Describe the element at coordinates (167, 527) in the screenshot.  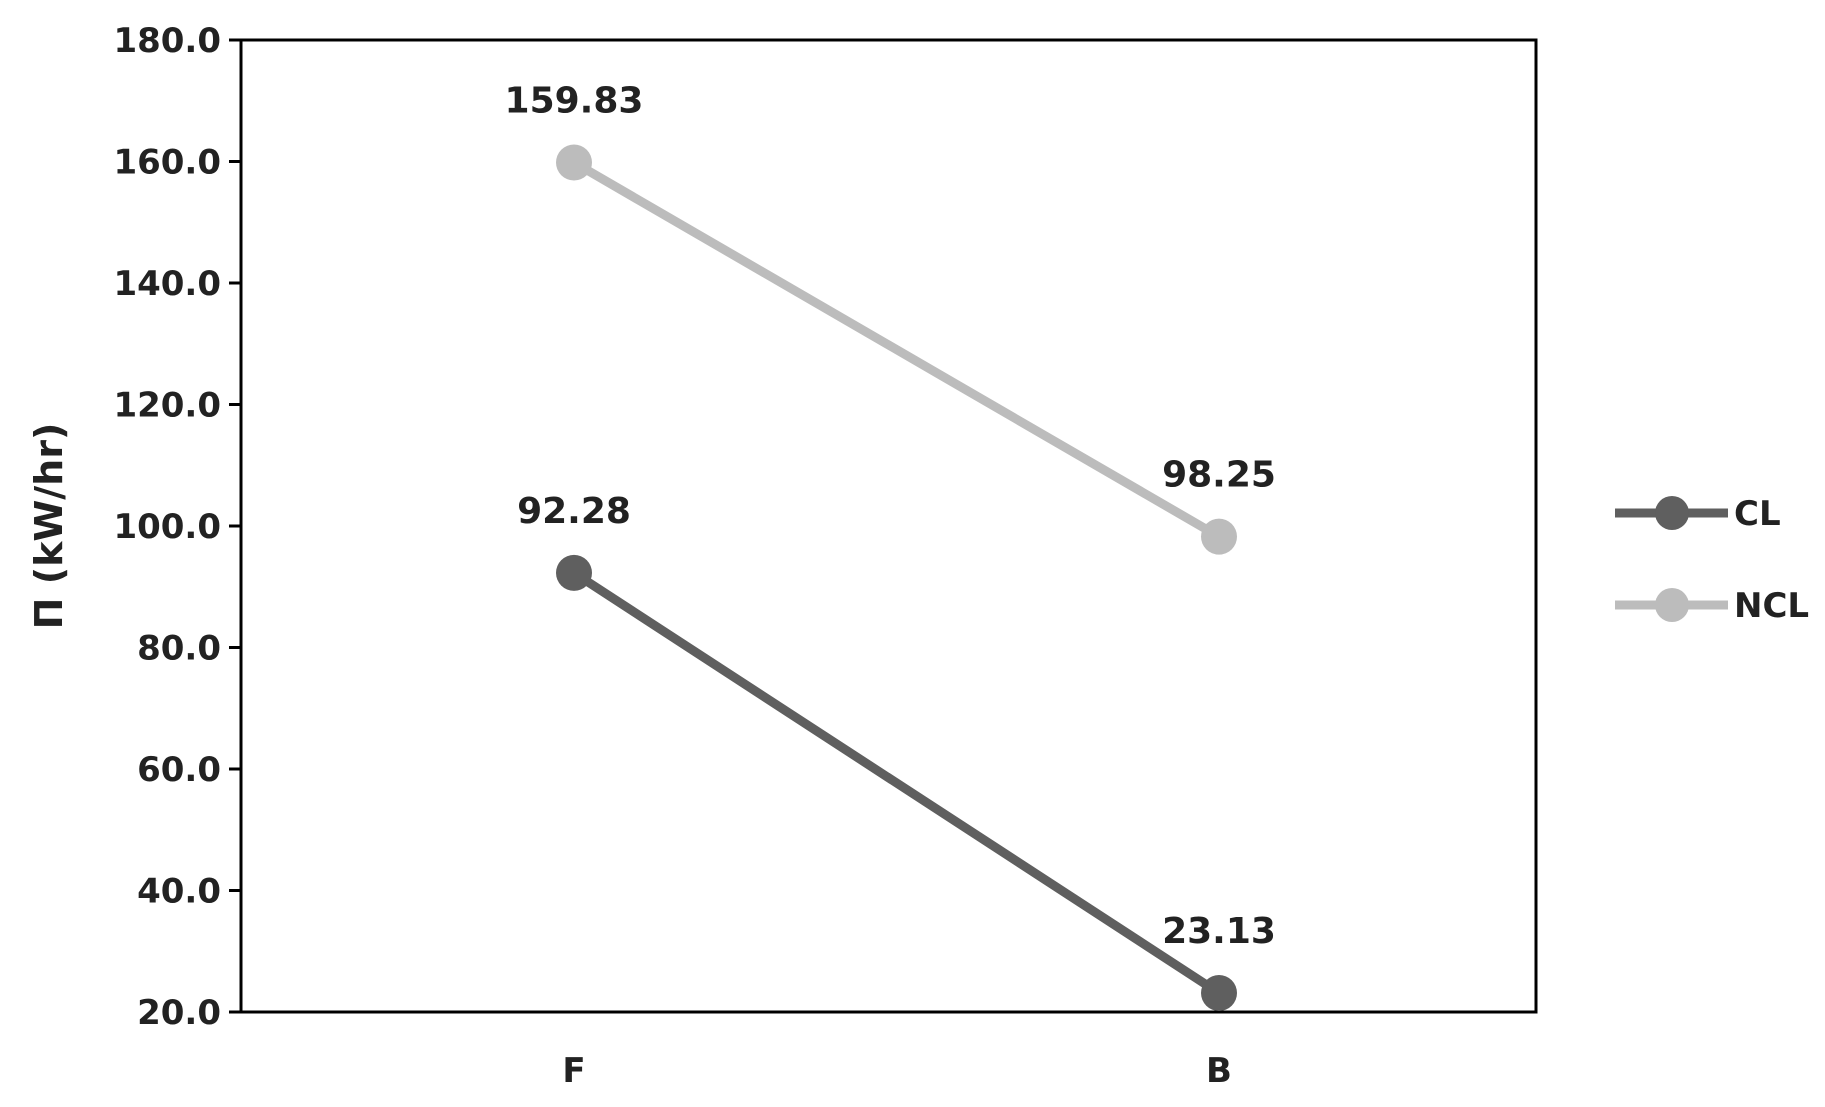
I see `y-tick-label: 100.0` at that location.